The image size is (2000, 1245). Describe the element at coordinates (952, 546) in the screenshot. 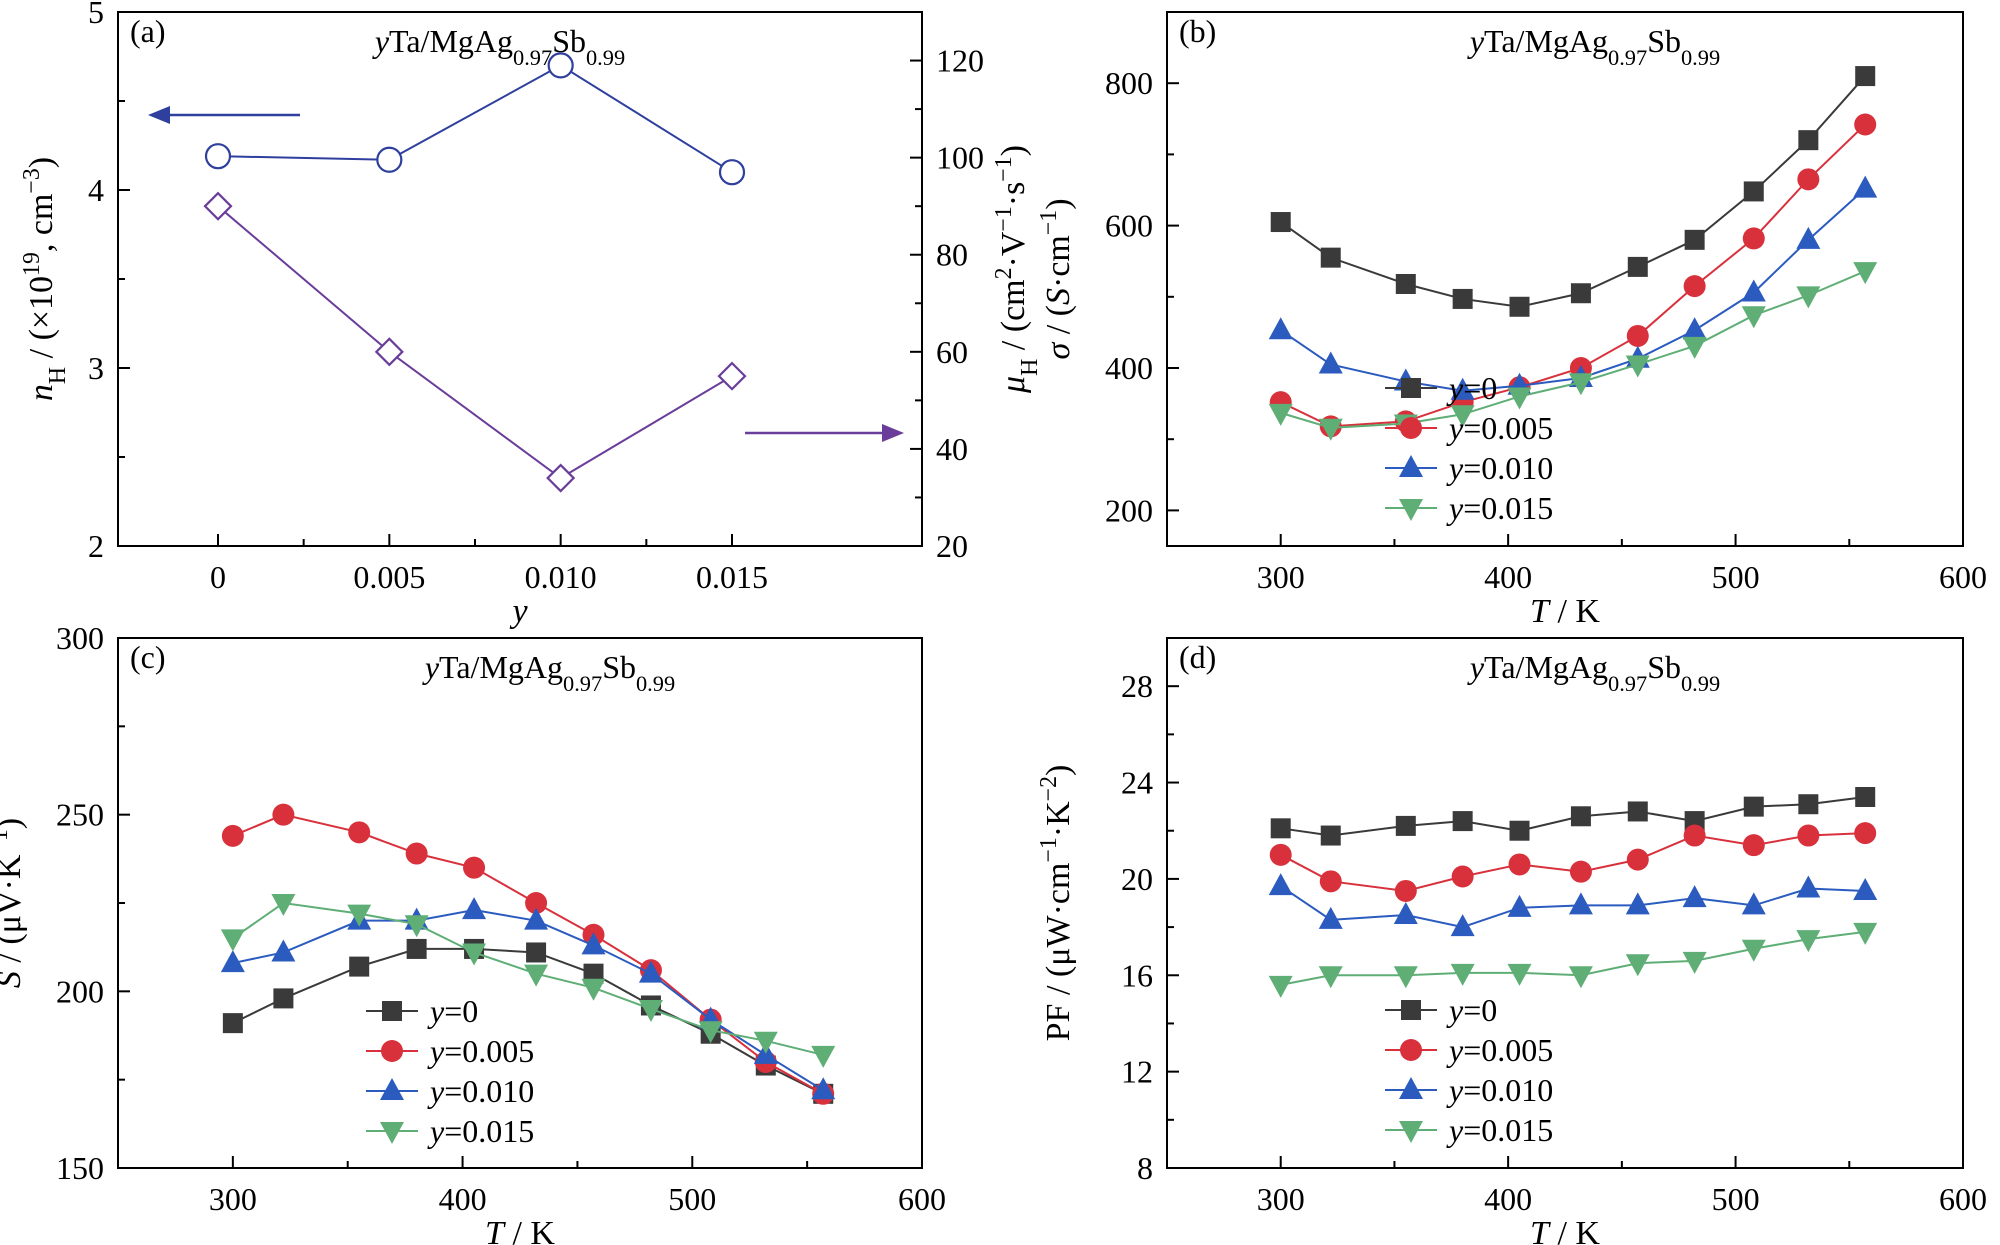

I see `y-right-tick-label: 20` at that location.